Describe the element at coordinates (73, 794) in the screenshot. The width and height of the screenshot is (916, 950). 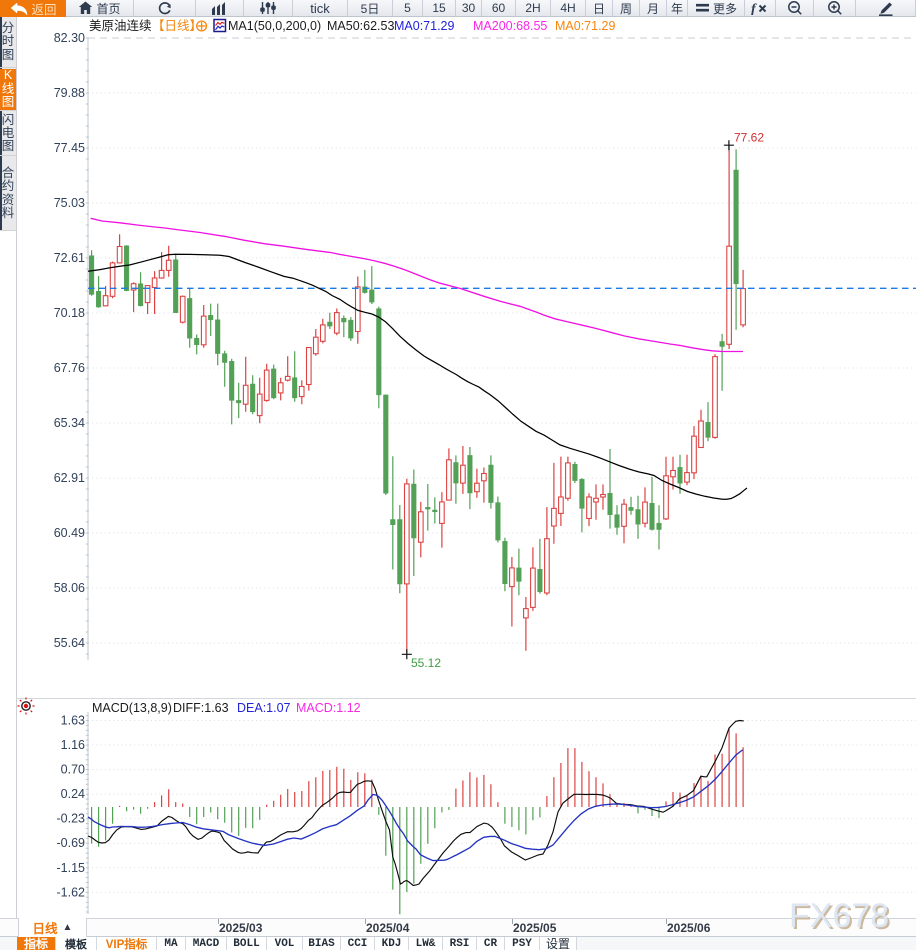
I see `svg-text: 0.24` at that location.